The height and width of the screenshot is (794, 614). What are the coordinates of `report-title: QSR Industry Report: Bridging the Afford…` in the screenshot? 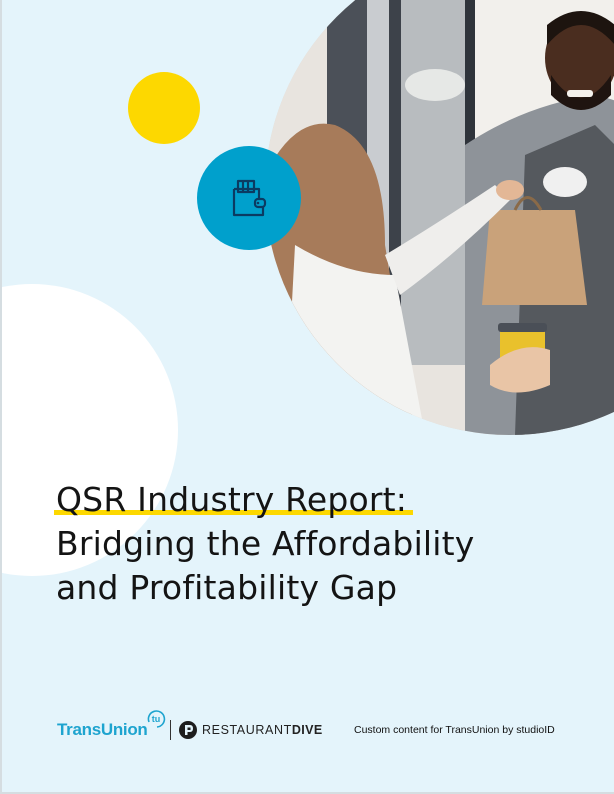 It's located at (264, 544).